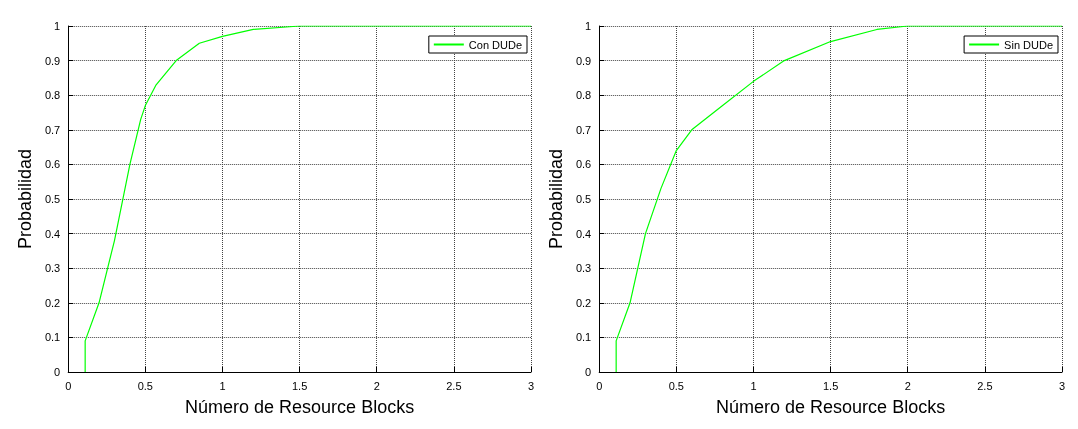 This screenshot has height=429, width=1078. I want to click on legend-label: Sin DUDe, so click(1028, 44).